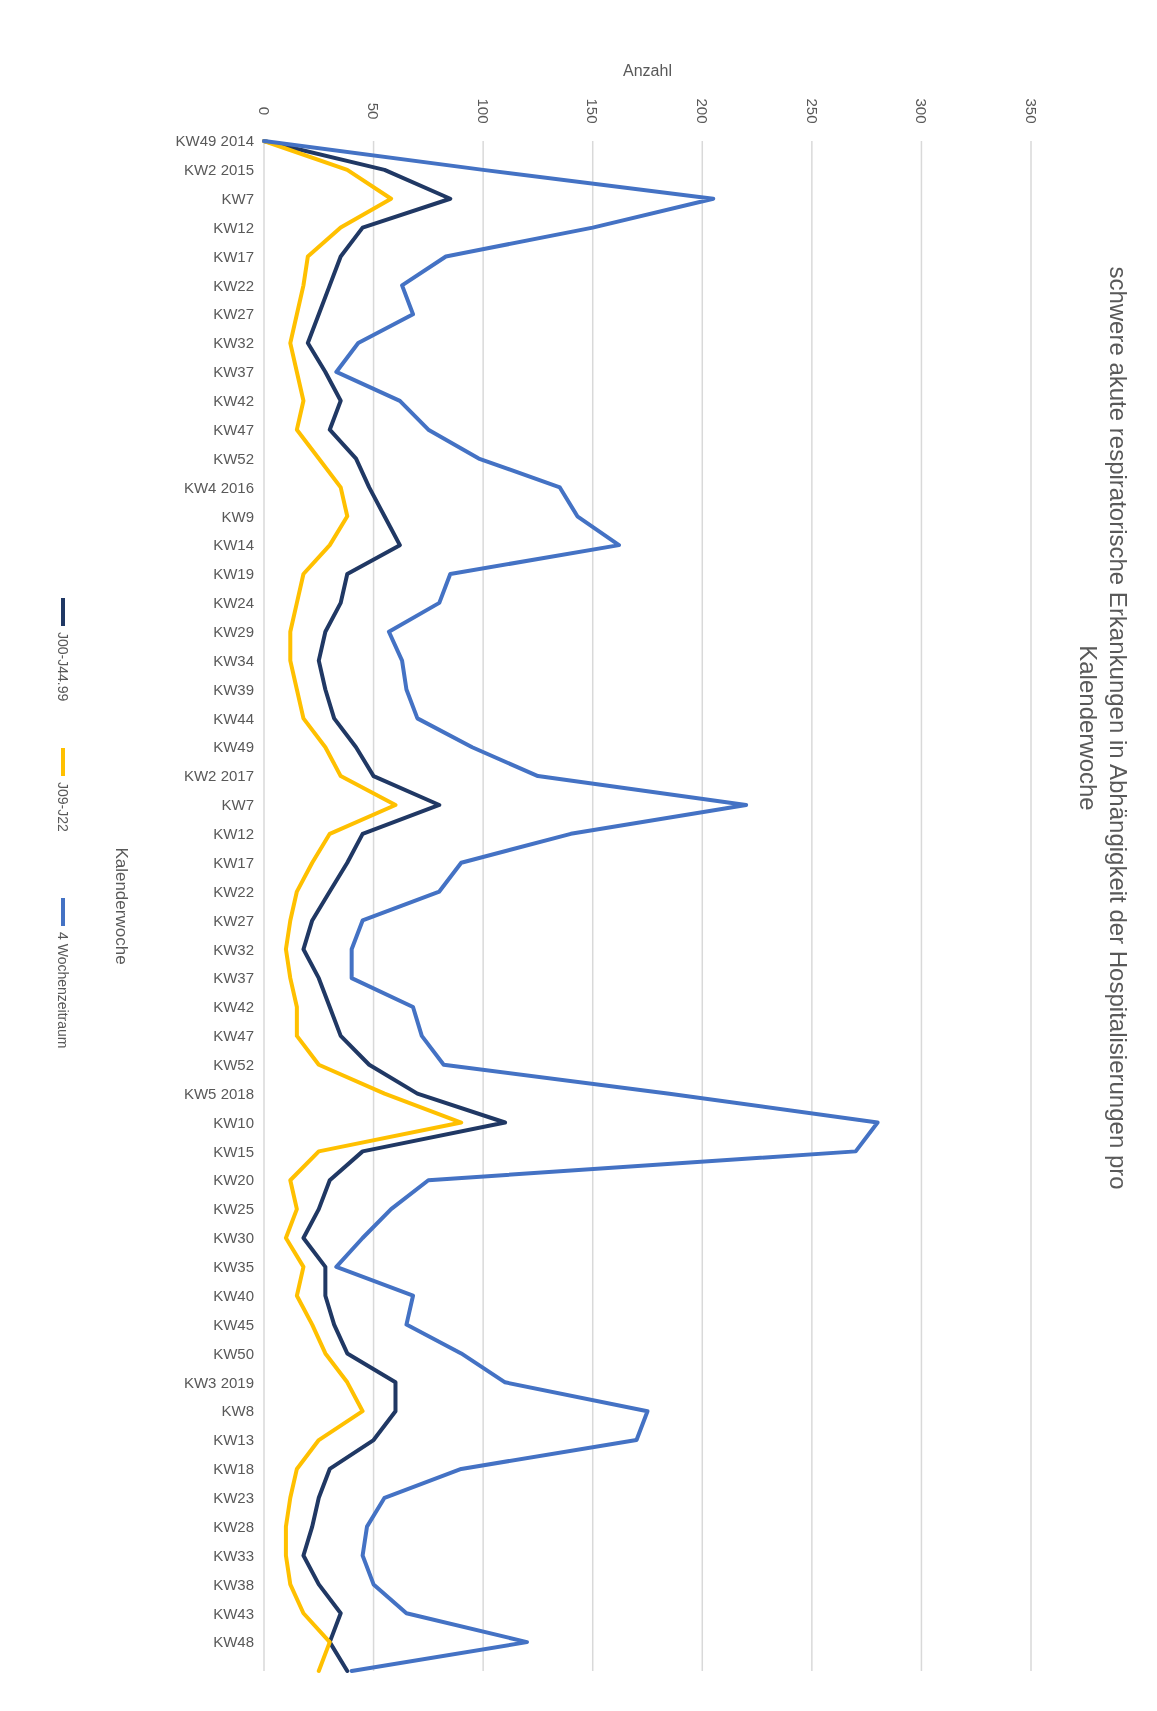 This screenshot has height=1711, width=1157. I want to click on y-tick-label: KW2 2017, so click(218, 776).